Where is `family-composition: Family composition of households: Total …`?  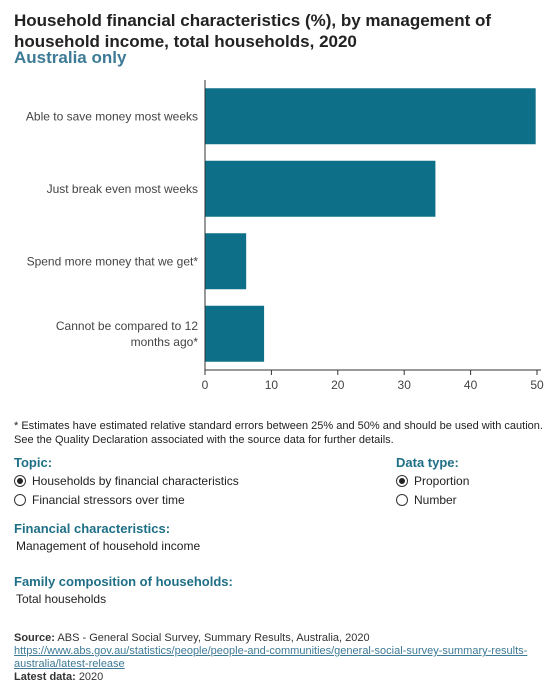
family-composition: Family composition of households: Total … is located at coordinates (123, 590).